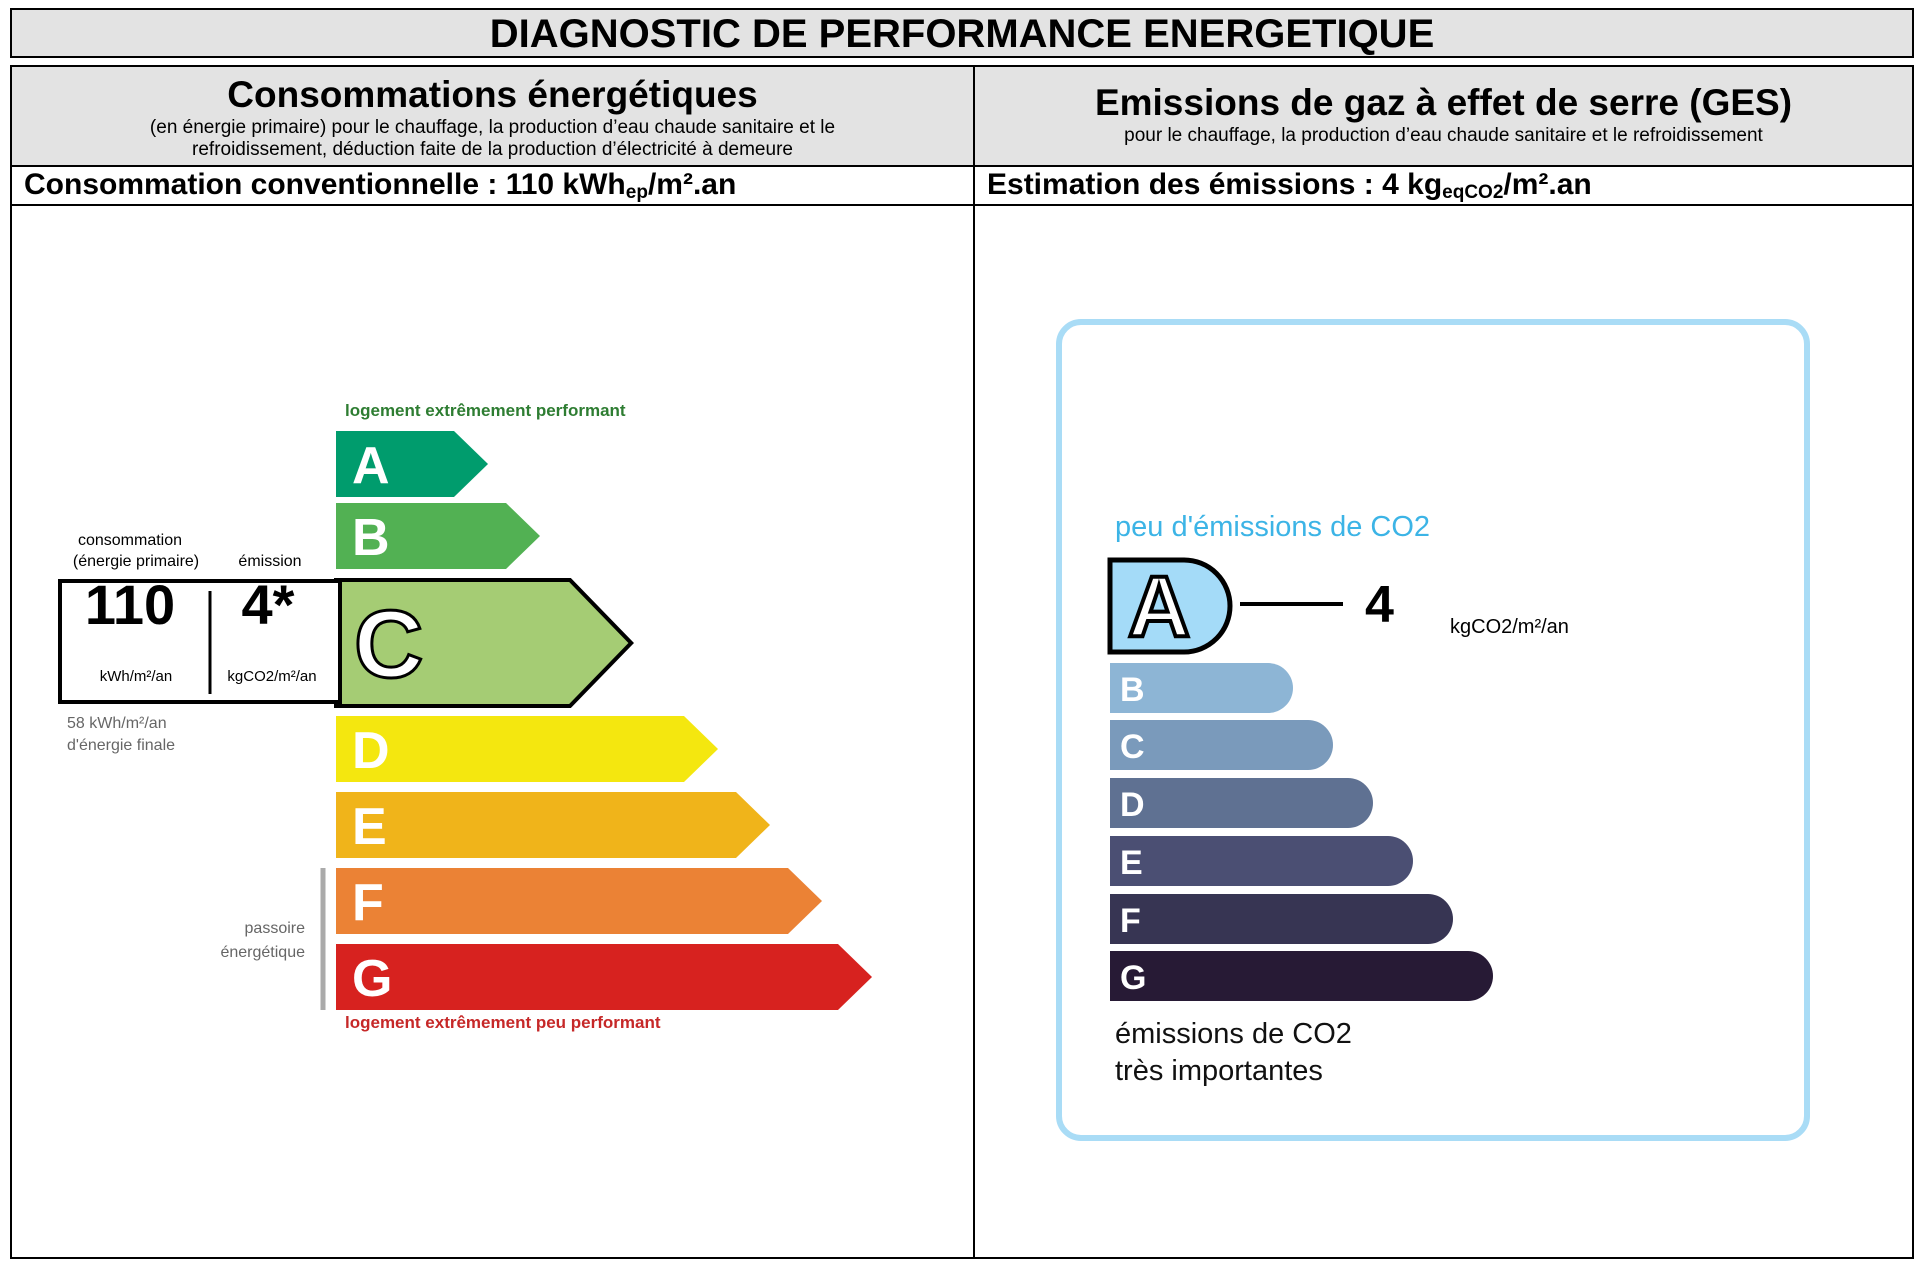 This screenshot has height=1265, width=1920. I want to click on final-energy-line-2: d'énergie finale, so click(121, 745).